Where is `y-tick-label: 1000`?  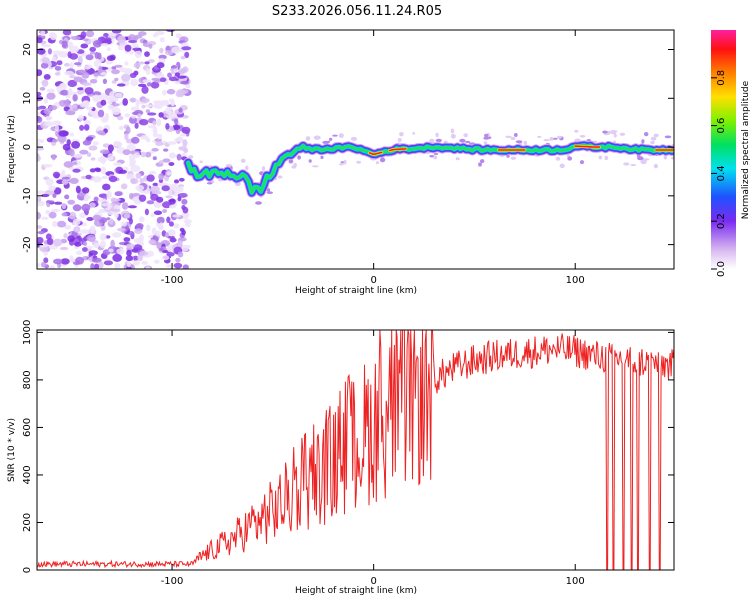 y-tick-label: 1000 is located at coordinates (27, 332).